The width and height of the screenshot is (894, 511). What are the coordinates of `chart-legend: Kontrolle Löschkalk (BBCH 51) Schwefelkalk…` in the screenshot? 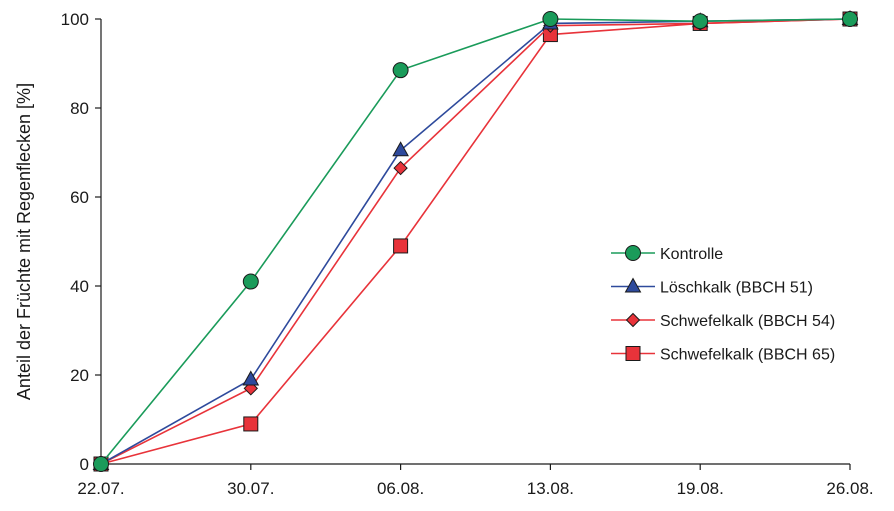 It's located at (723, 304).